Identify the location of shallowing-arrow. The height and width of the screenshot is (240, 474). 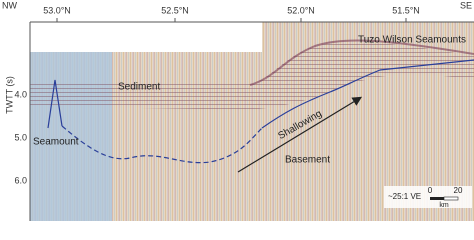
(300, 134).